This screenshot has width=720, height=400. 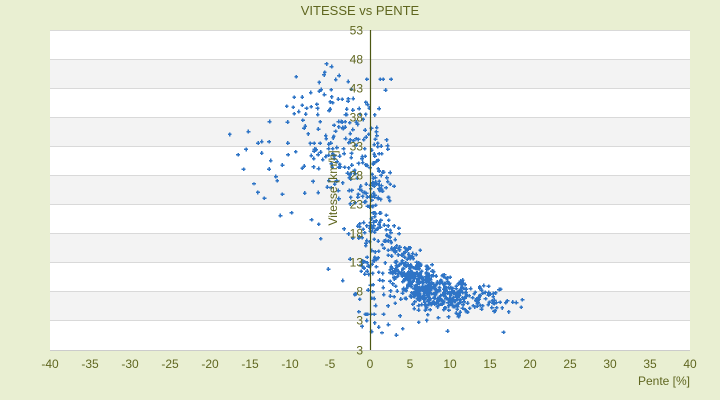 I want to click on svg-text: 40, so click(x=690, y=364).